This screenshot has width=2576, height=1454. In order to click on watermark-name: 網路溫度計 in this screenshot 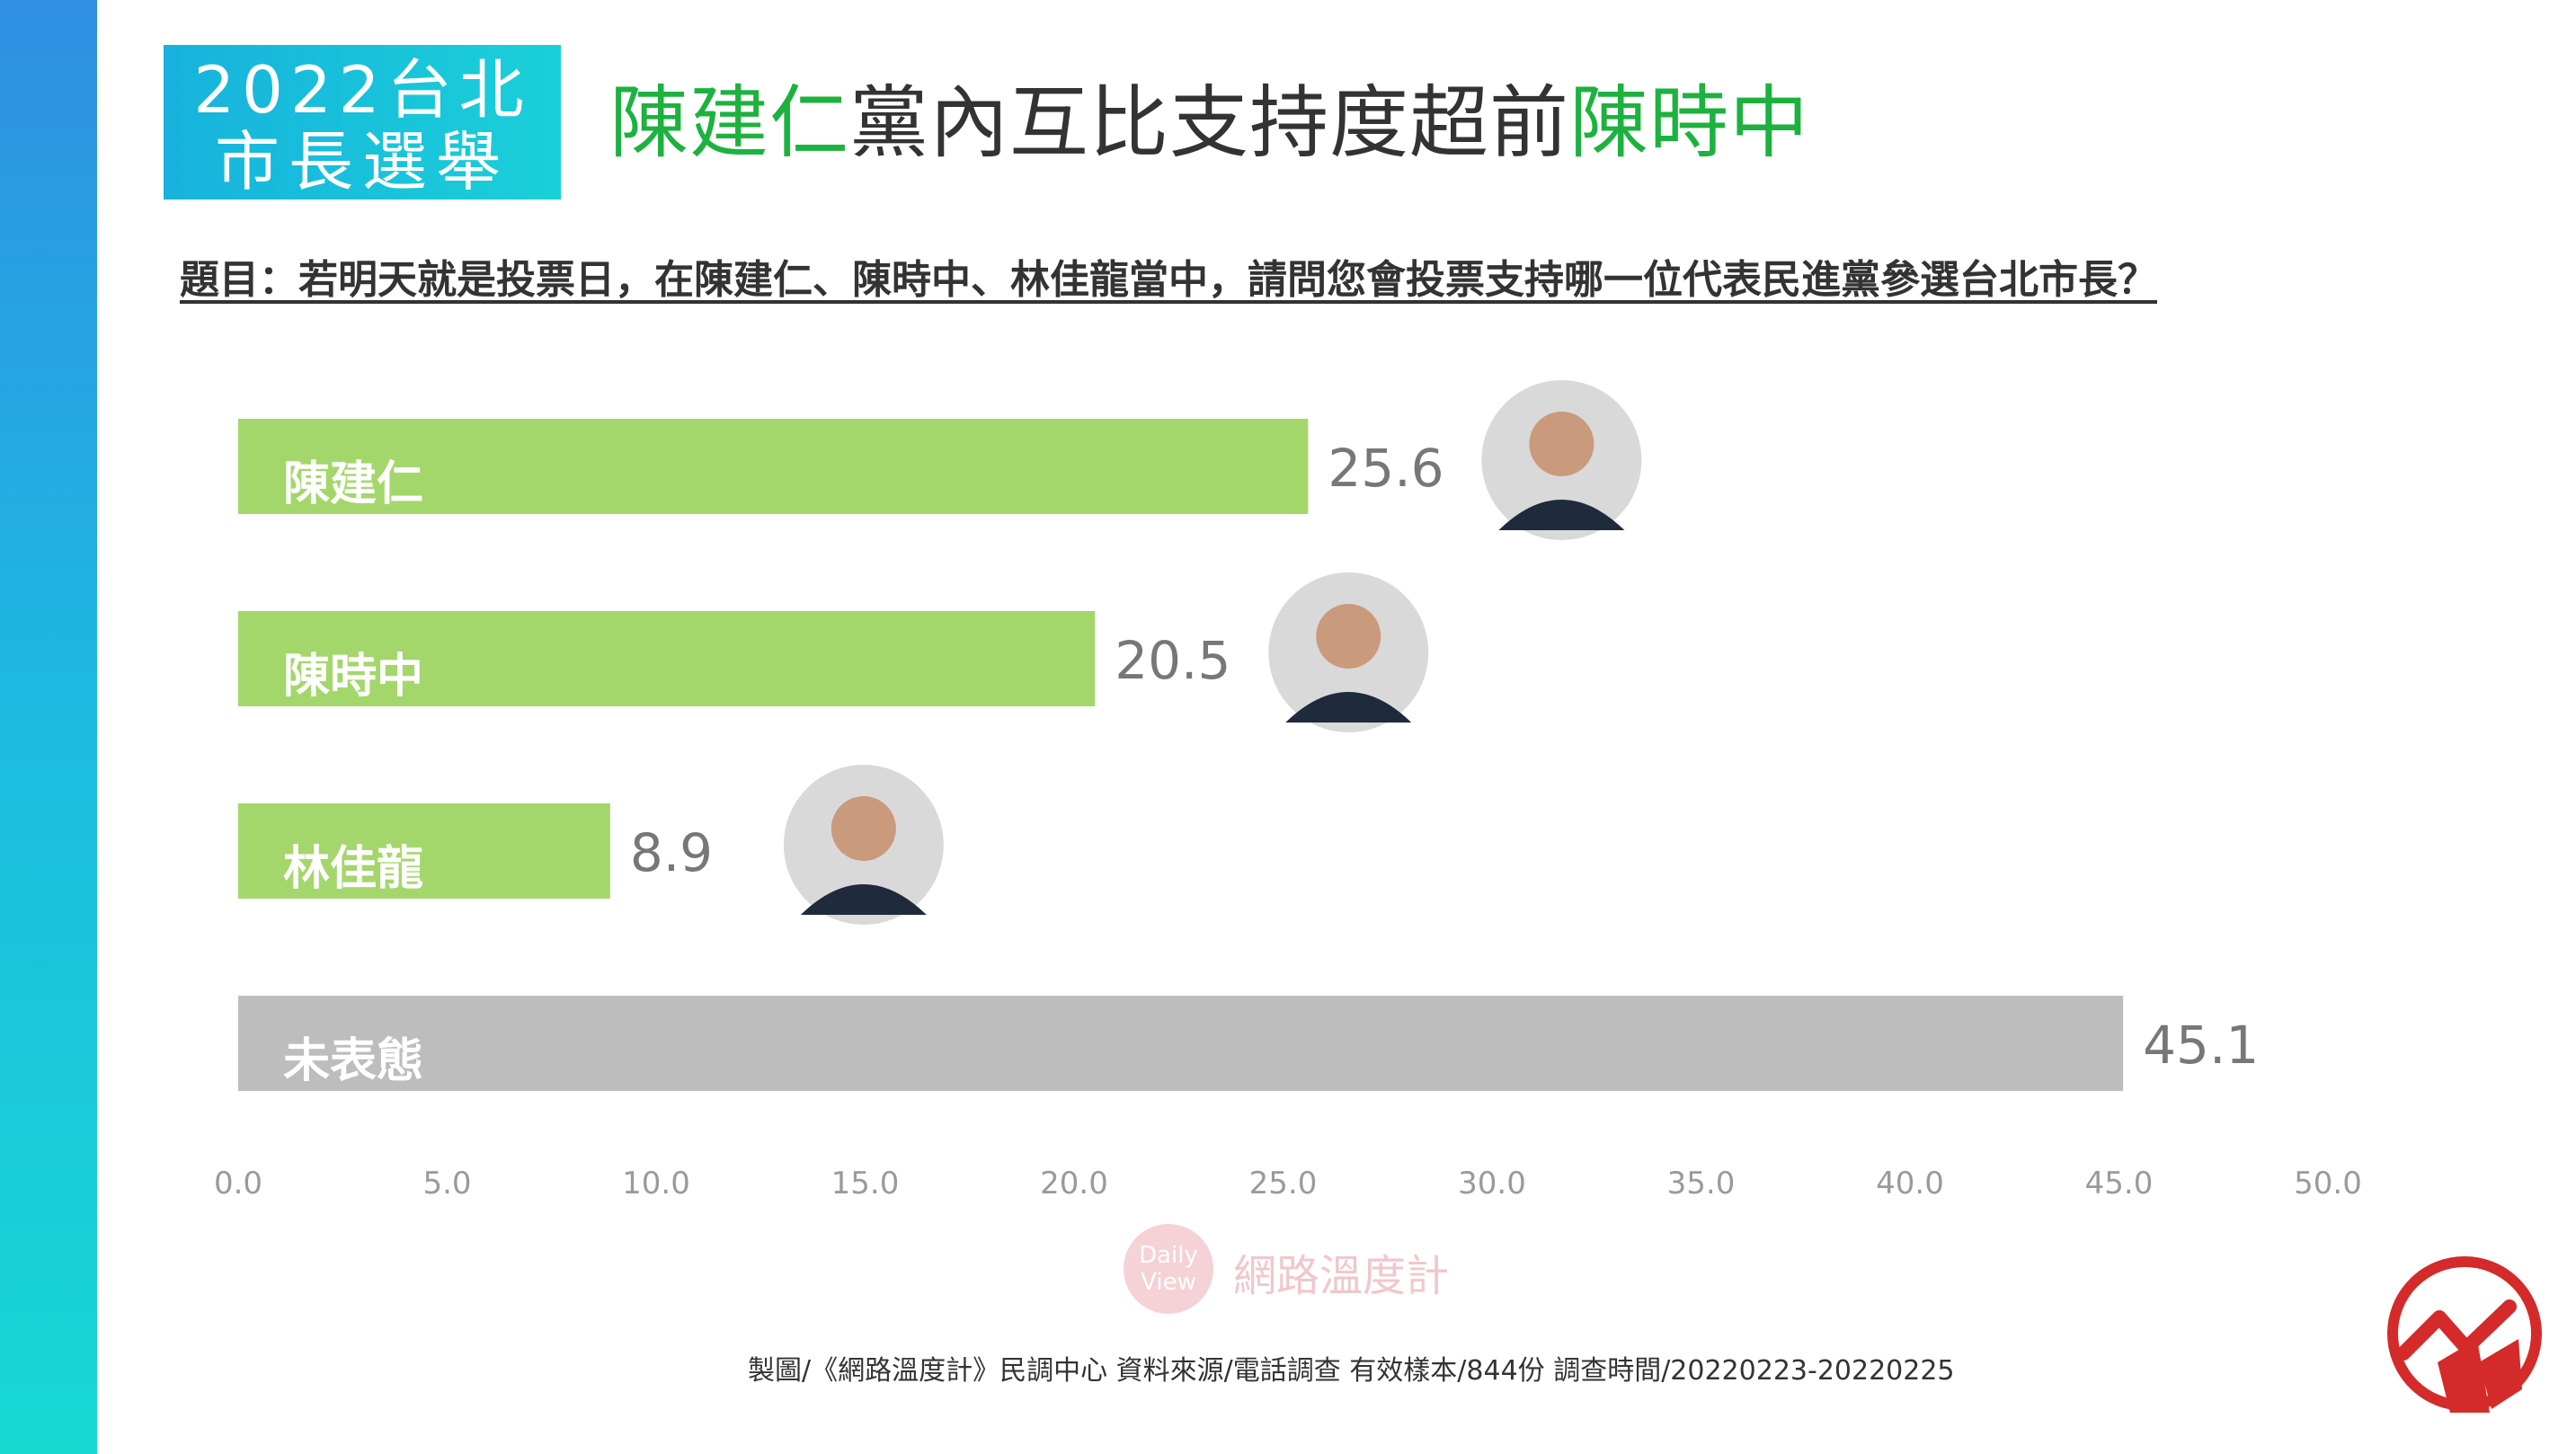, I will do `click(1341, 1276)`.